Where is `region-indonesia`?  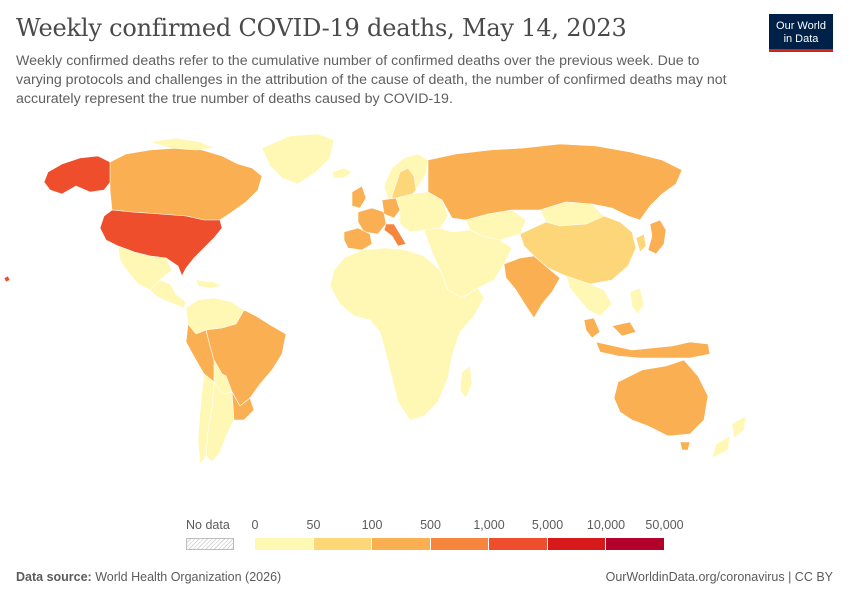 region-indonesia is located at coordinates (653, 350).